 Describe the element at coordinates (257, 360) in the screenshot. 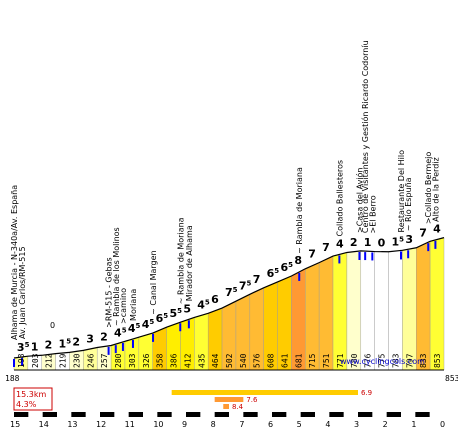

I see `altitude-label: 576` at that location.